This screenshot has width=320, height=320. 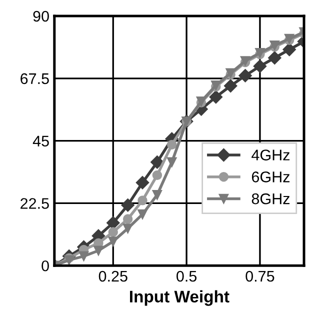 What do you see at coordinates (113, 276) in the screenshot?
I see `x-tick-label: 0.25` at bounding box center [113, 276].